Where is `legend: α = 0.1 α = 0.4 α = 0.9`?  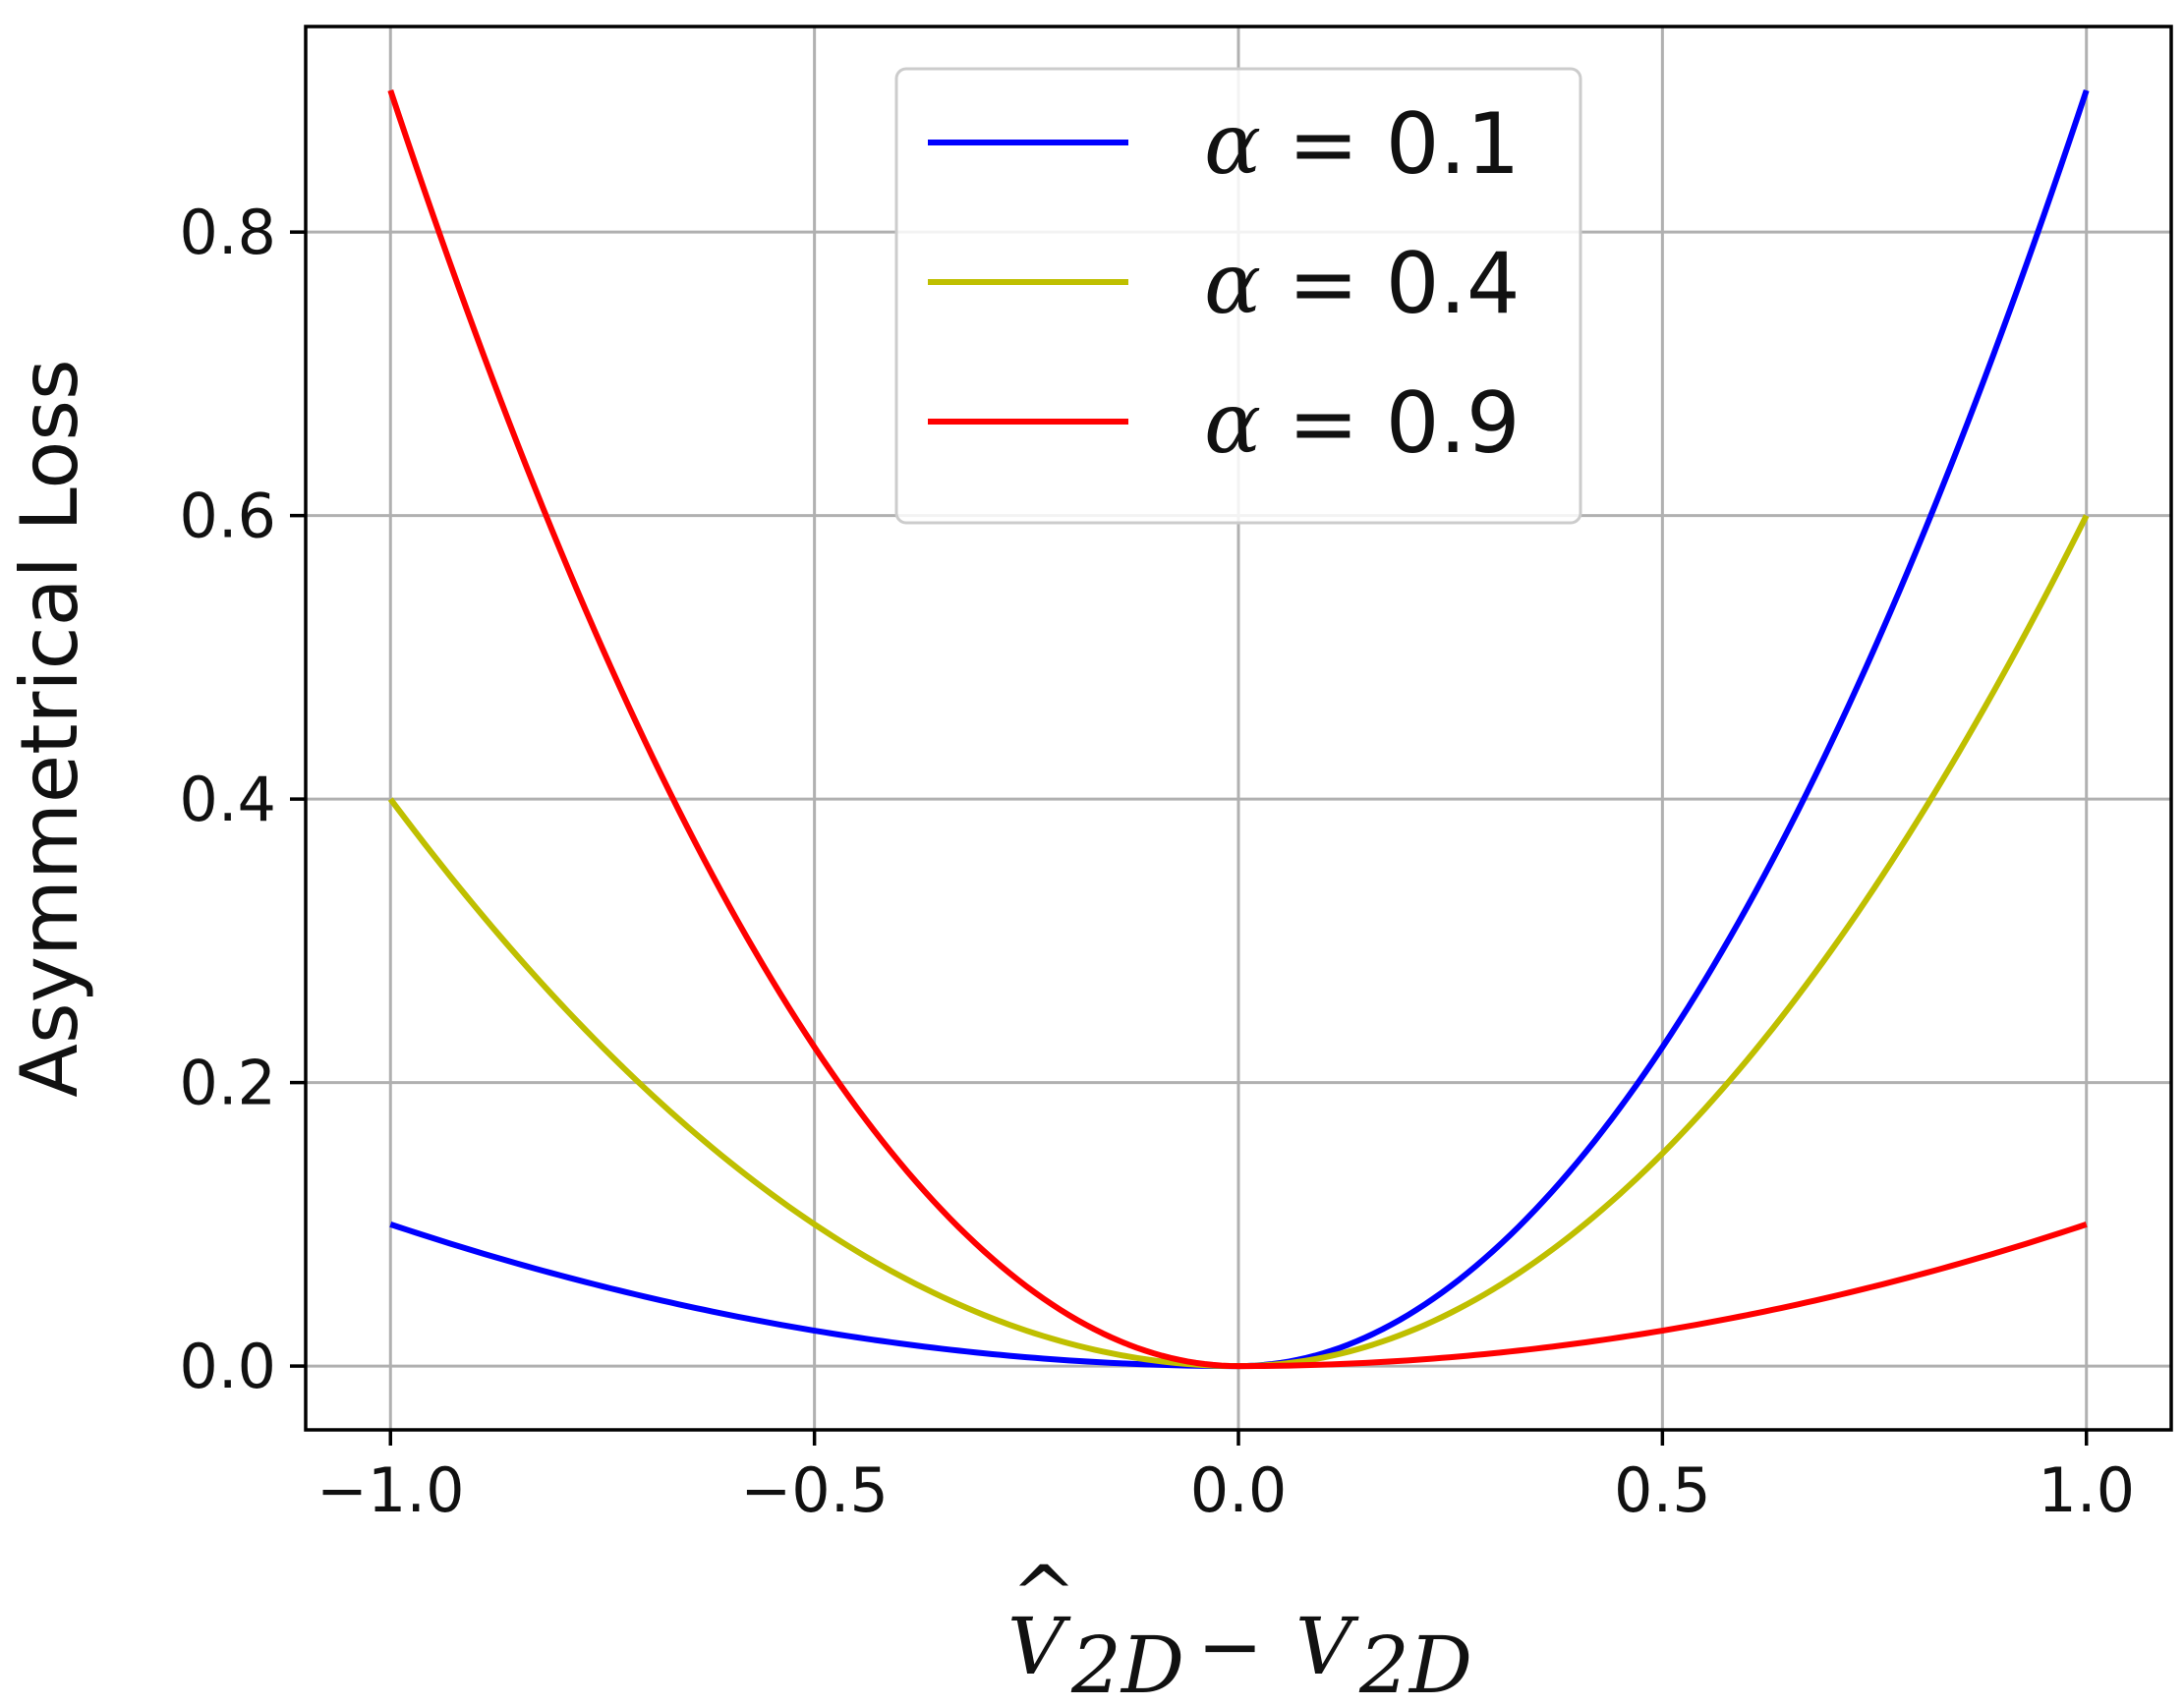
legend: α = 0.1 α = 0.4 α = 0.9 is located at coordinates (1238, 296).